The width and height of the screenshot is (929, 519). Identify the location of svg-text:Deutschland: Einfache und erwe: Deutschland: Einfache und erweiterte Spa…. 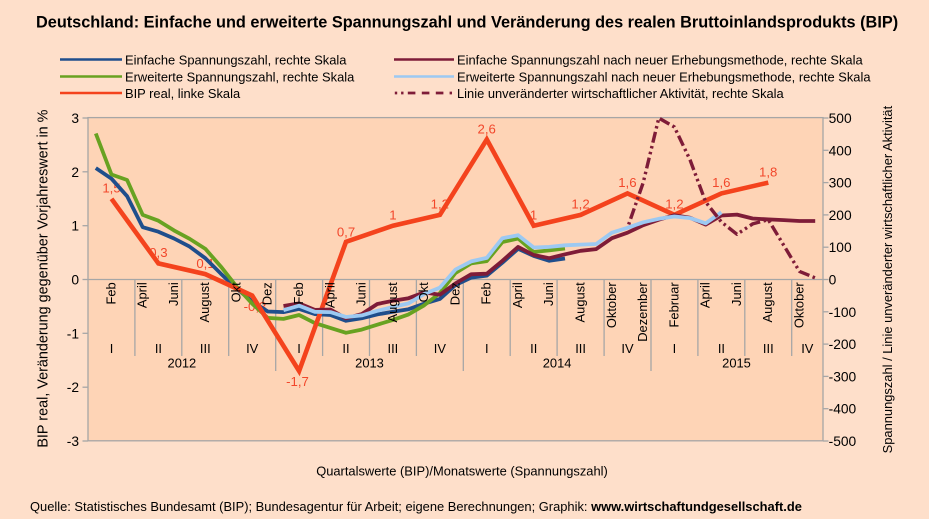
(467, 23).